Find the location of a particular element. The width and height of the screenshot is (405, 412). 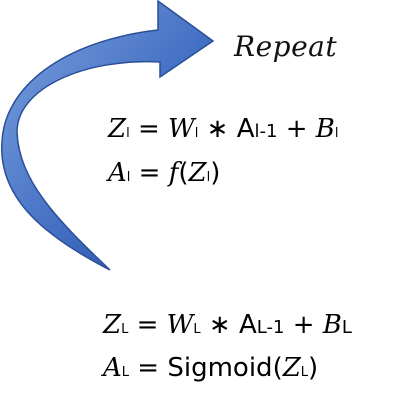

sigmoid-function: Sigmoid is located at coordinates (220, 368).